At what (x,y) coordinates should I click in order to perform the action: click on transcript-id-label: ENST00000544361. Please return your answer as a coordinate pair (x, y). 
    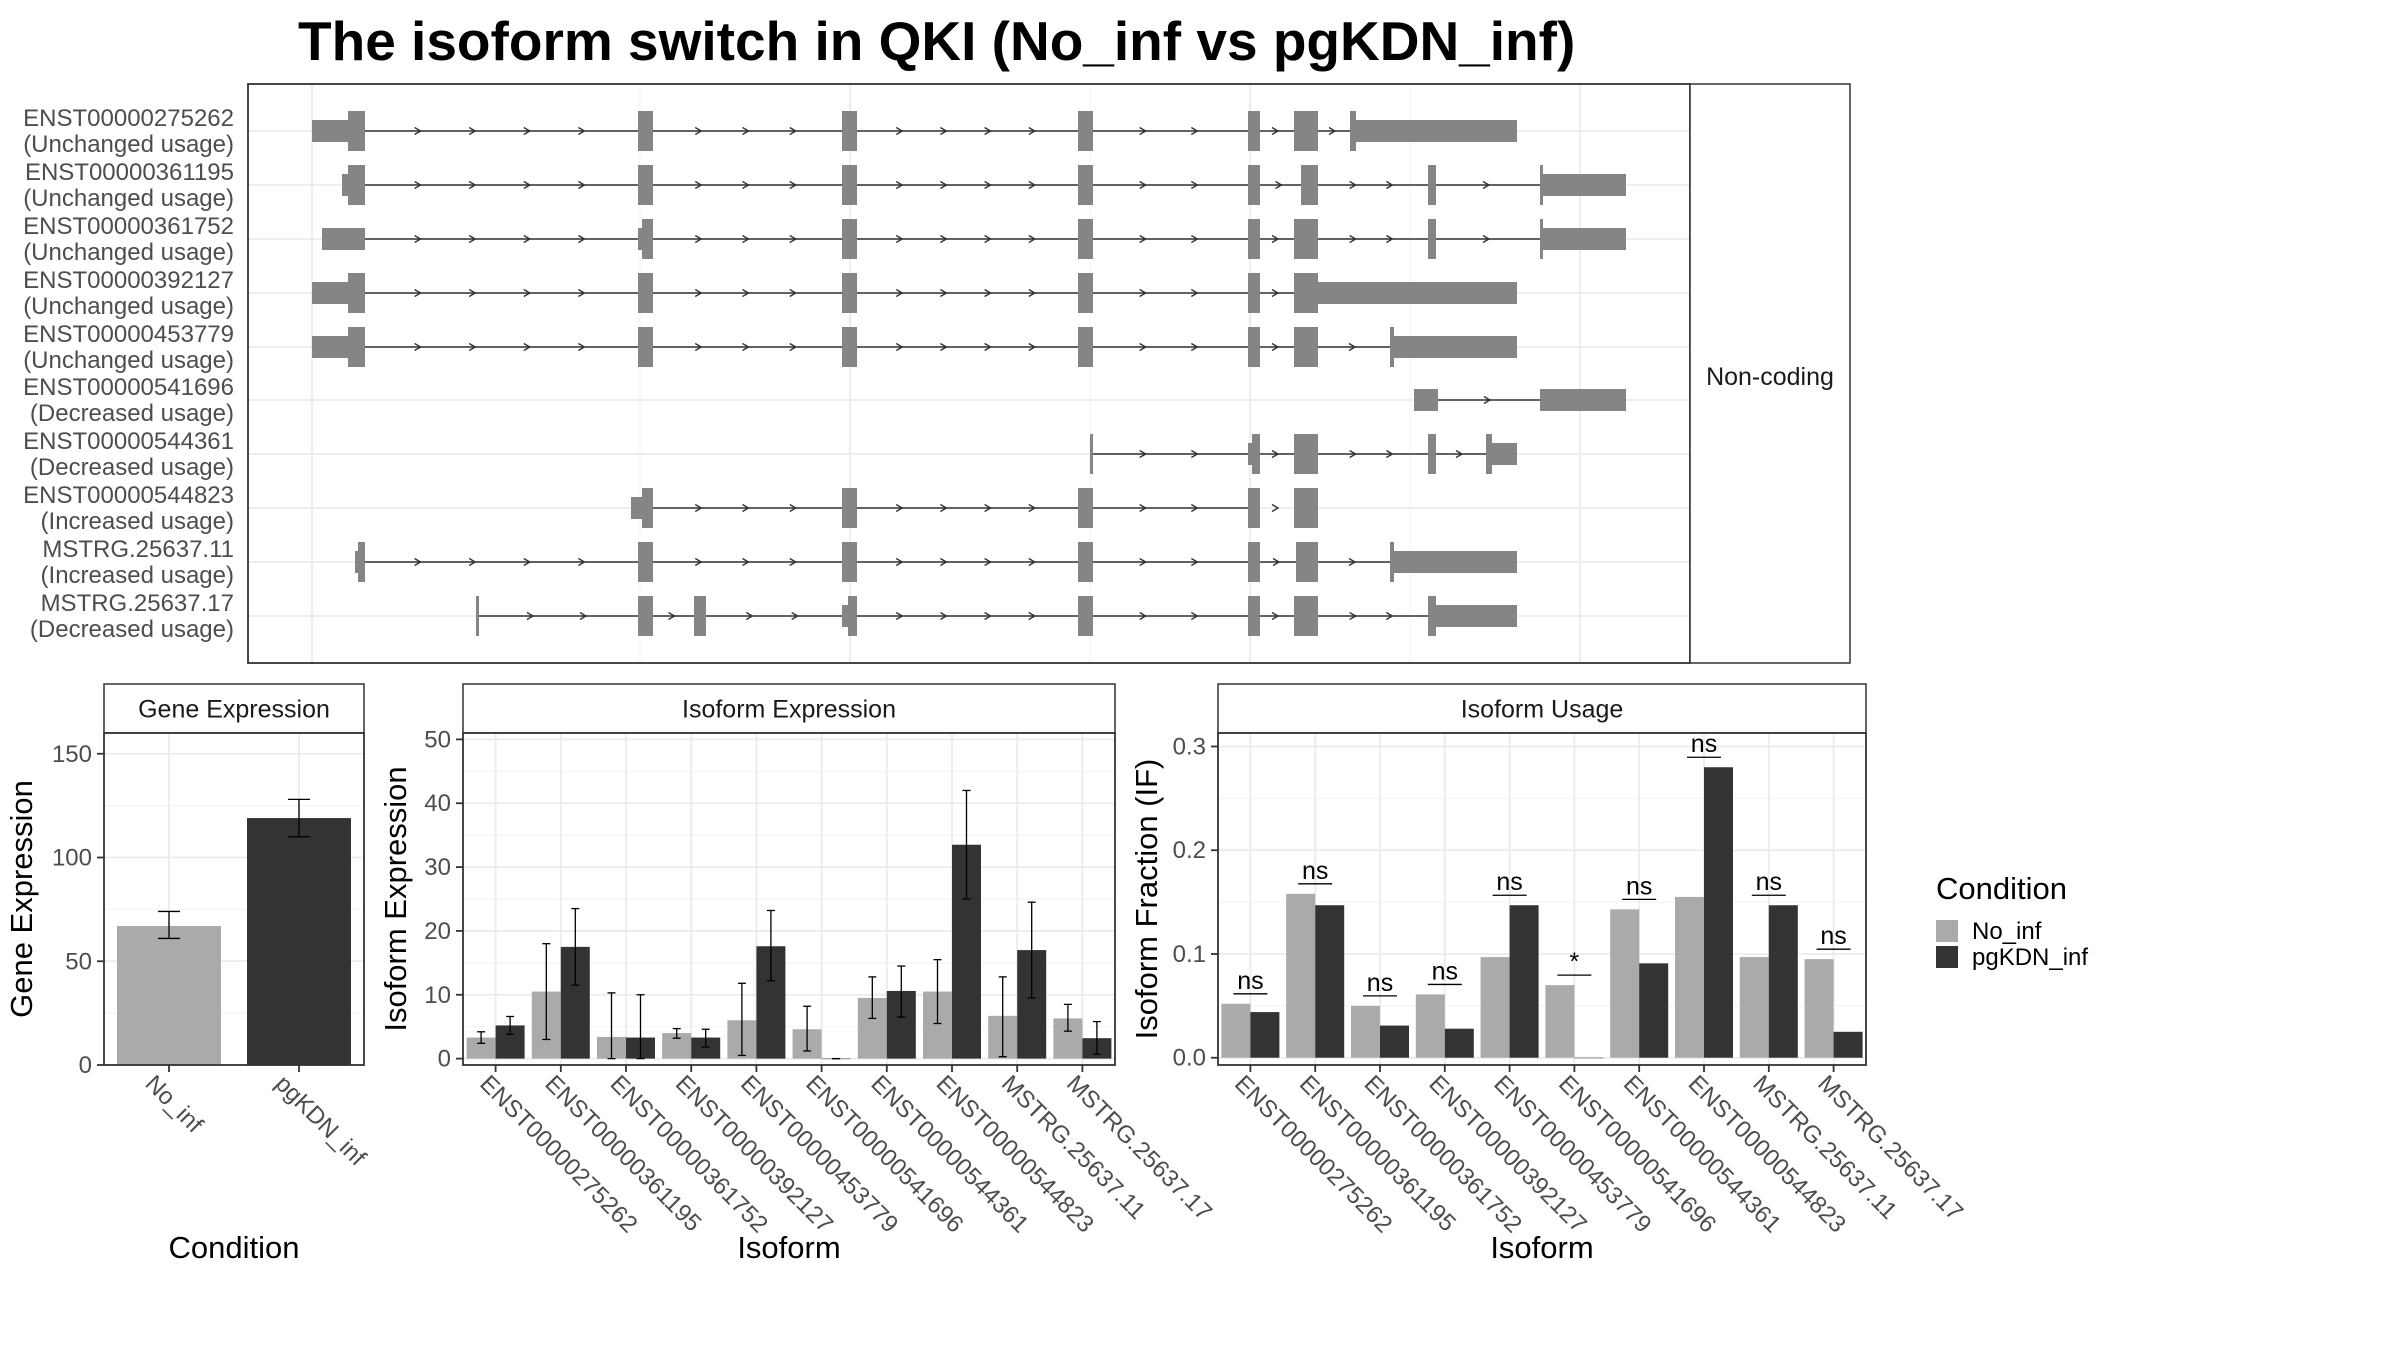
    Looking at the image, I should click on (128, 441).